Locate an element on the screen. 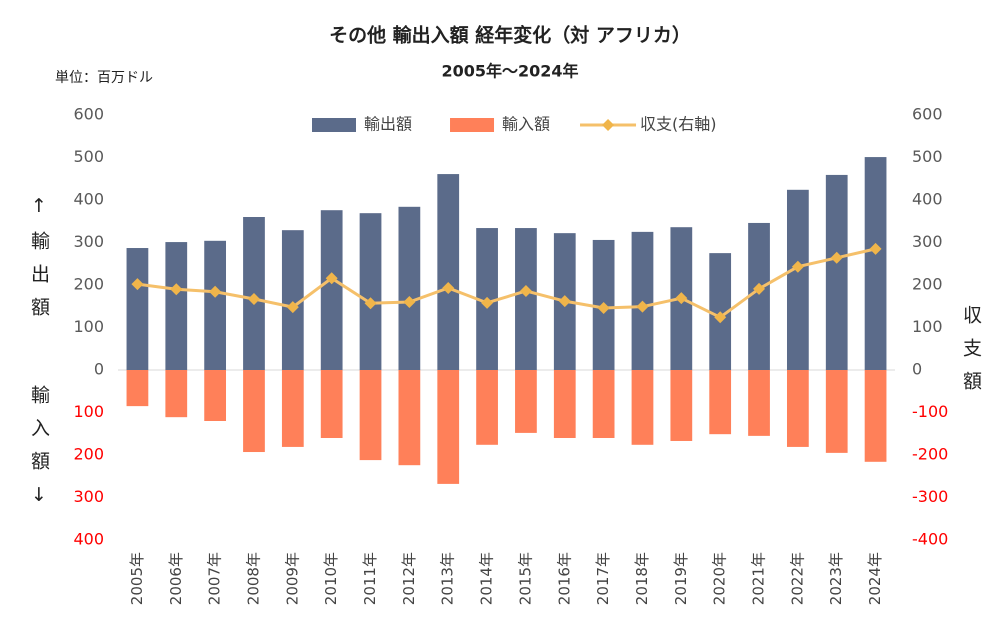 This screenshot has width=1000, height=640. y2-axis-title: 収支額 is located at coordinates (971, 354).